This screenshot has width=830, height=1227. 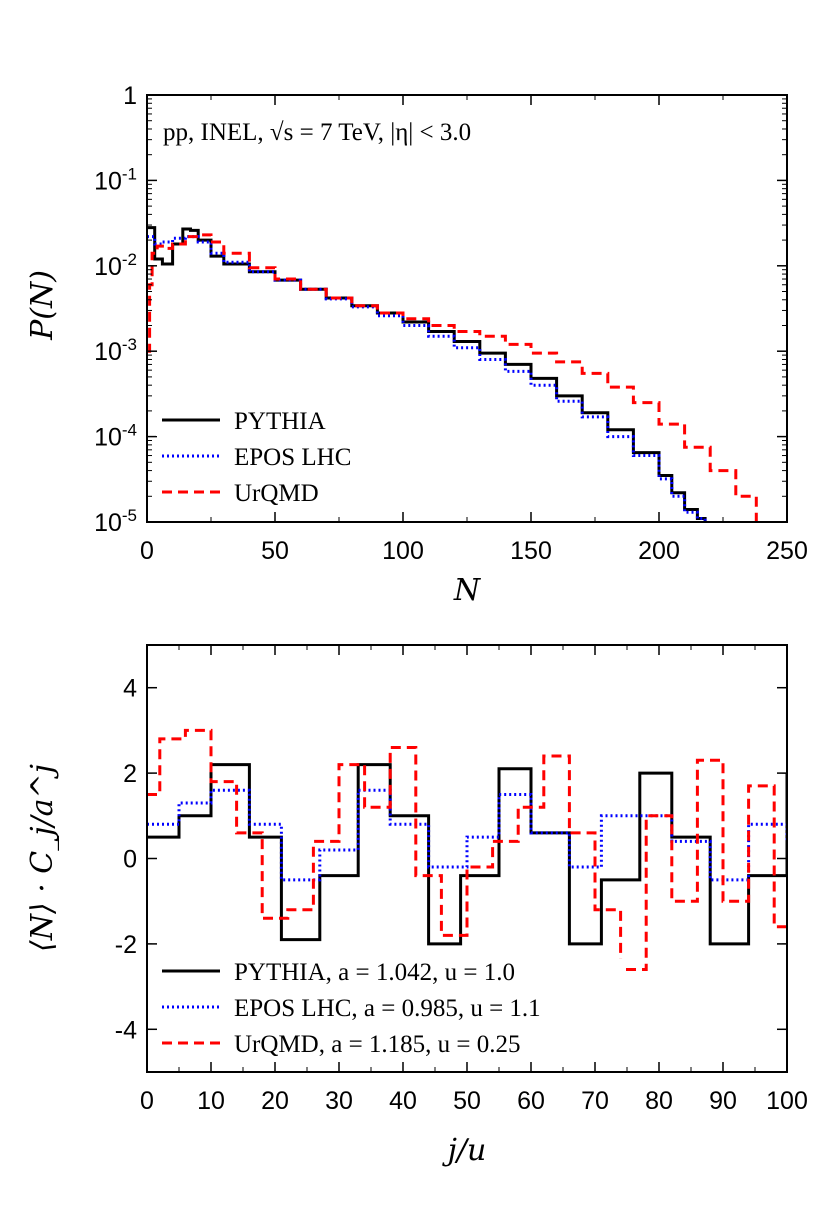 I want to click on y-tick-label: 10⁻⁴, so click(x=115, y=436).